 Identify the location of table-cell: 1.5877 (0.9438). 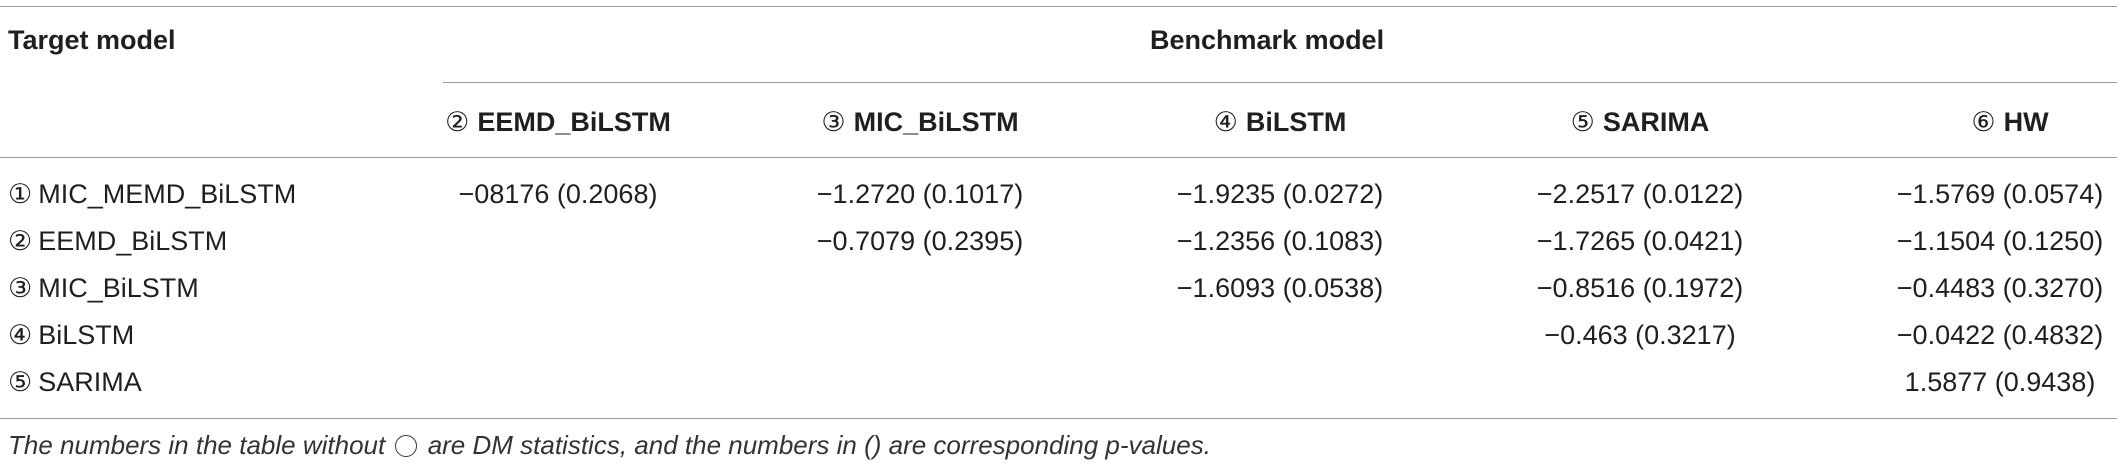
(2000, 382).